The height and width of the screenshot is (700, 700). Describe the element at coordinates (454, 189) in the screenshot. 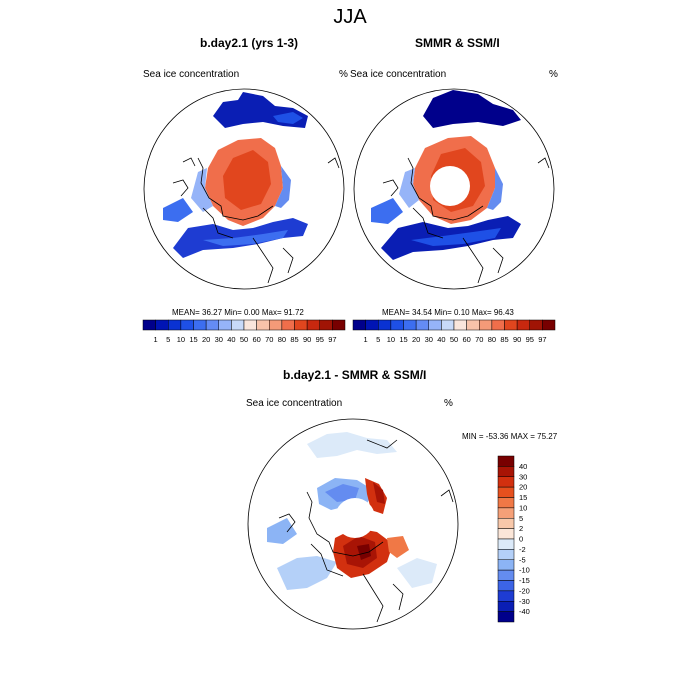

I see `panel2-map` at that location.